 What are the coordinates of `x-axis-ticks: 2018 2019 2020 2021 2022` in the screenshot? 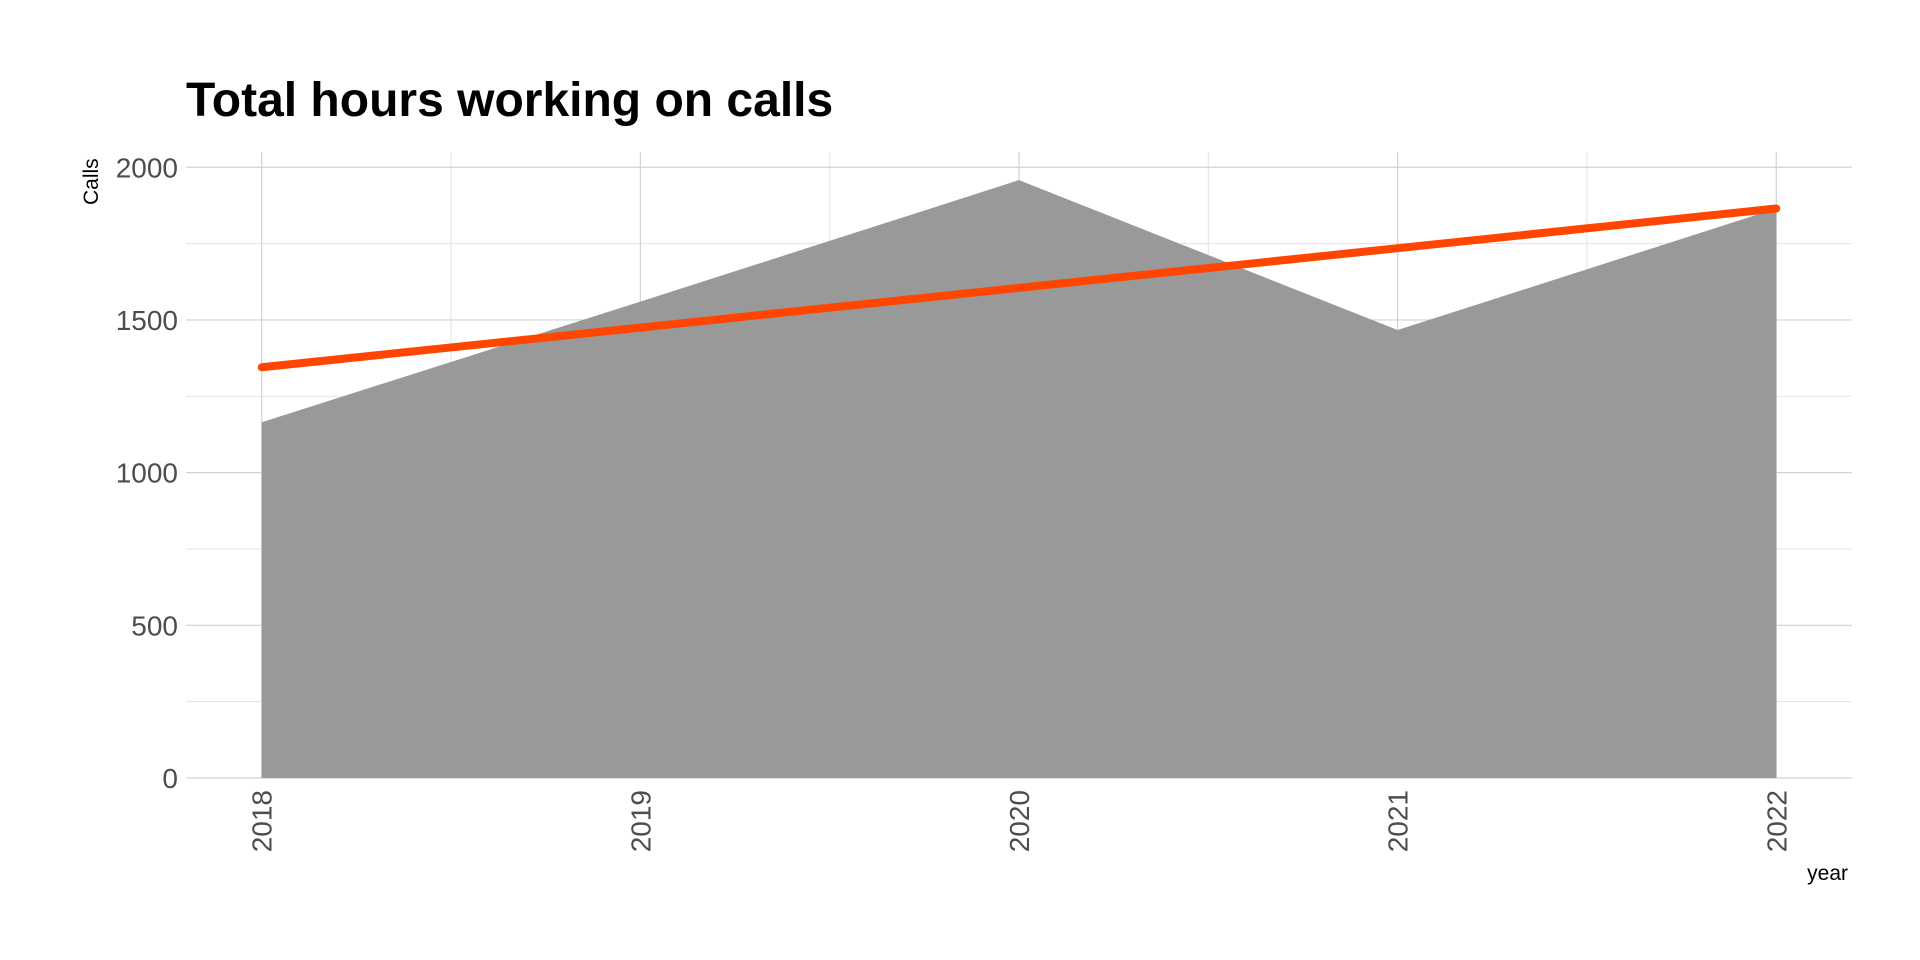 It's located at (1020, 821).